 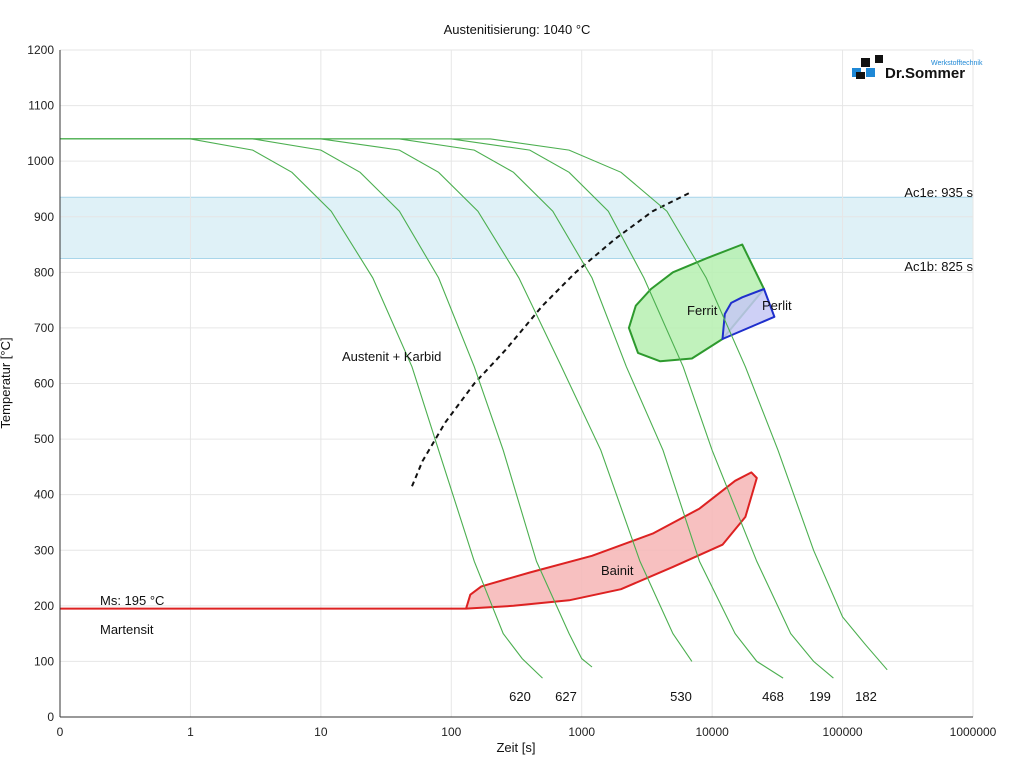 What do you see at coordinates (41, 106) in the screenshot?
I see `y-tick-label-11: 1100` at bounding box center [41, 106].